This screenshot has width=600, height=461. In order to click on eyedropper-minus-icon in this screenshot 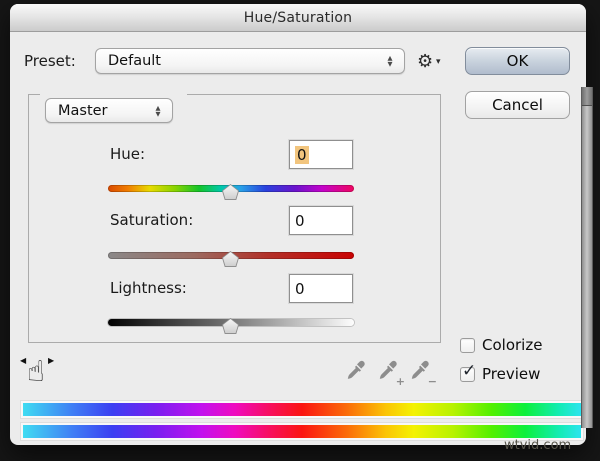, I will do `click(420, 369)`.